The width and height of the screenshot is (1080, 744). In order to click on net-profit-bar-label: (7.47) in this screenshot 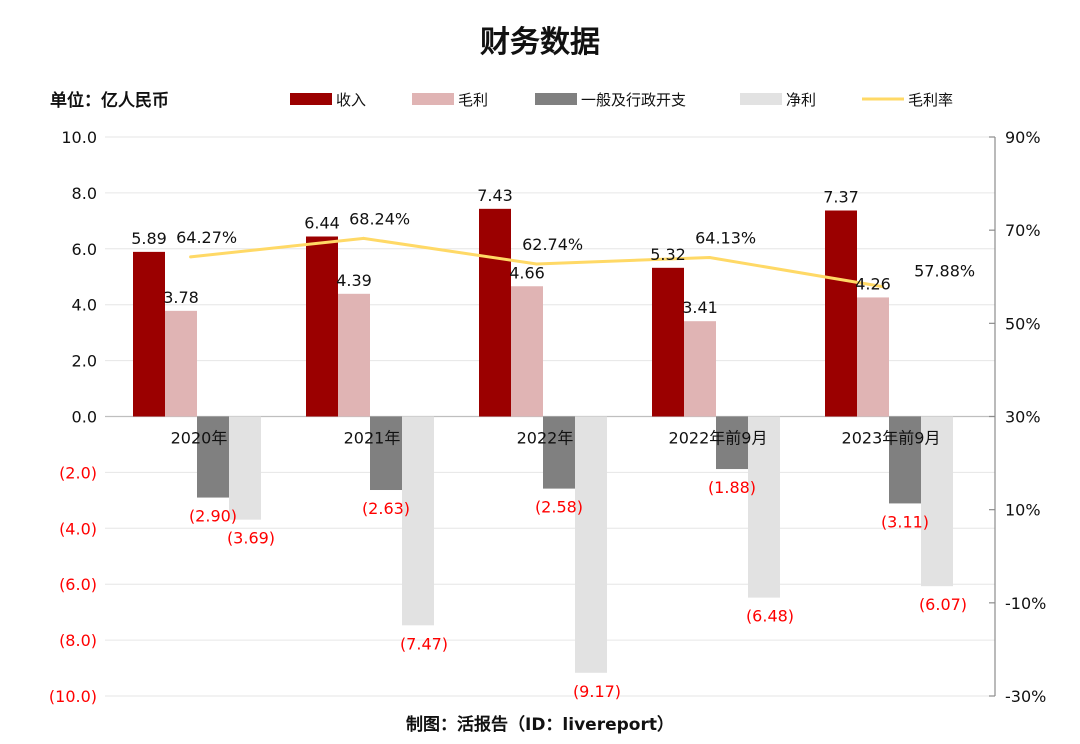, I will do `click(424, 643)`.